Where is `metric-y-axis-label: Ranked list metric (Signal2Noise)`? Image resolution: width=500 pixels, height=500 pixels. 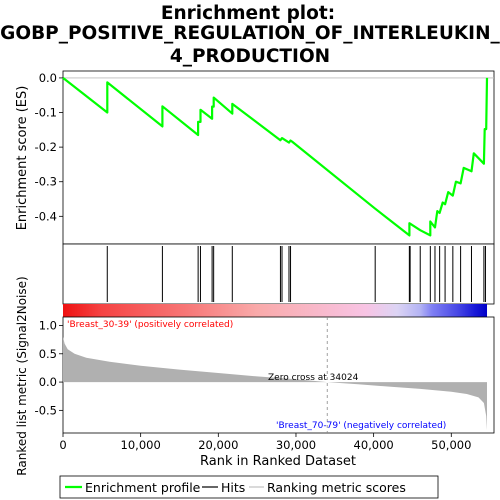
metric-y-axis-label: Ranked list metric (Signal2Noise) is located at coordinates (22, 375).